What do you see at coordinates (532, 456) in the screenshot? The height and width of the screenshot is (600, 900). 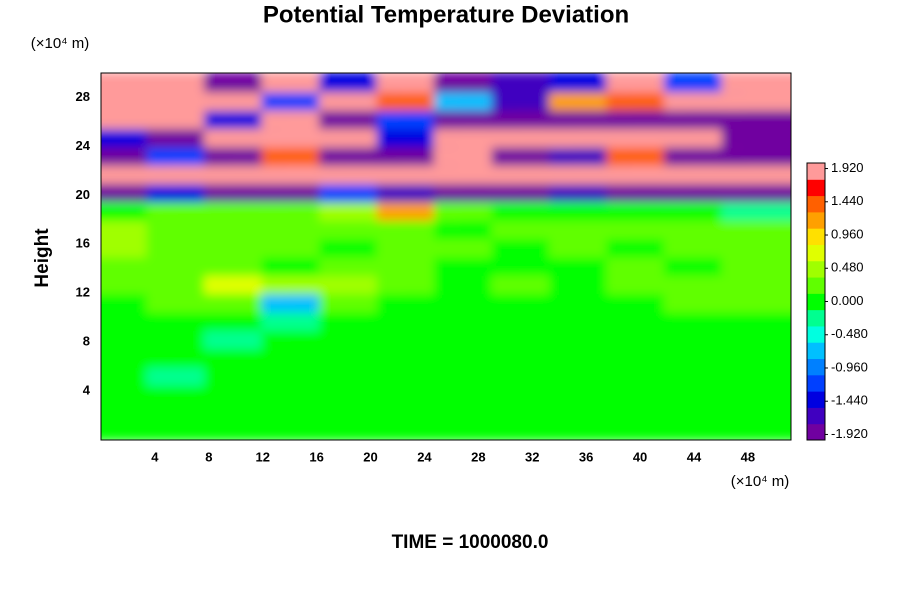 I see `x-tick-label: 32` at bounding box center [532, 456].